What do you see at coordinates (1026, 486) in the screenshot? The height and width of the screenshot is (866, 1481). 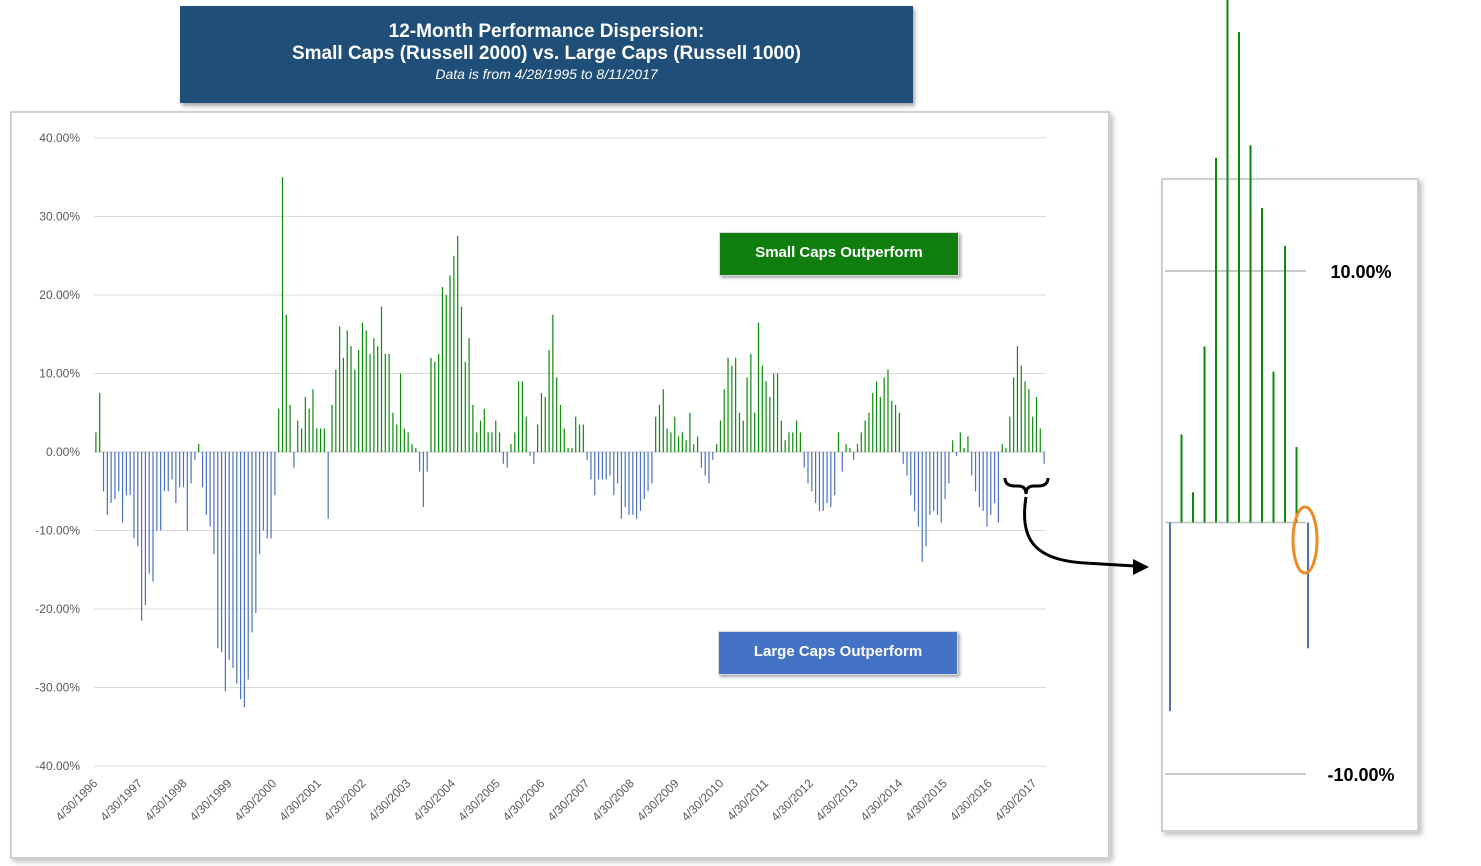 I see `brace-icon` at bounding box center [1026, 486].